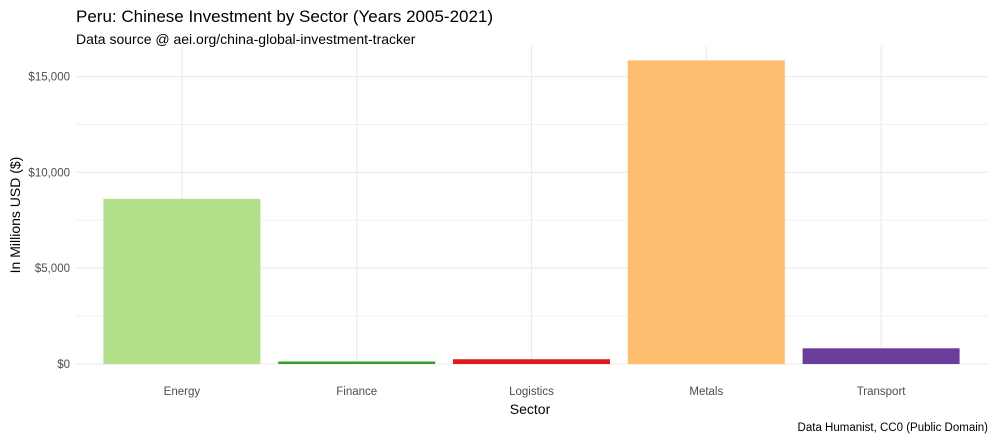 The image size is (994, 443). I want to click on bar-transport, so click(881, 356).